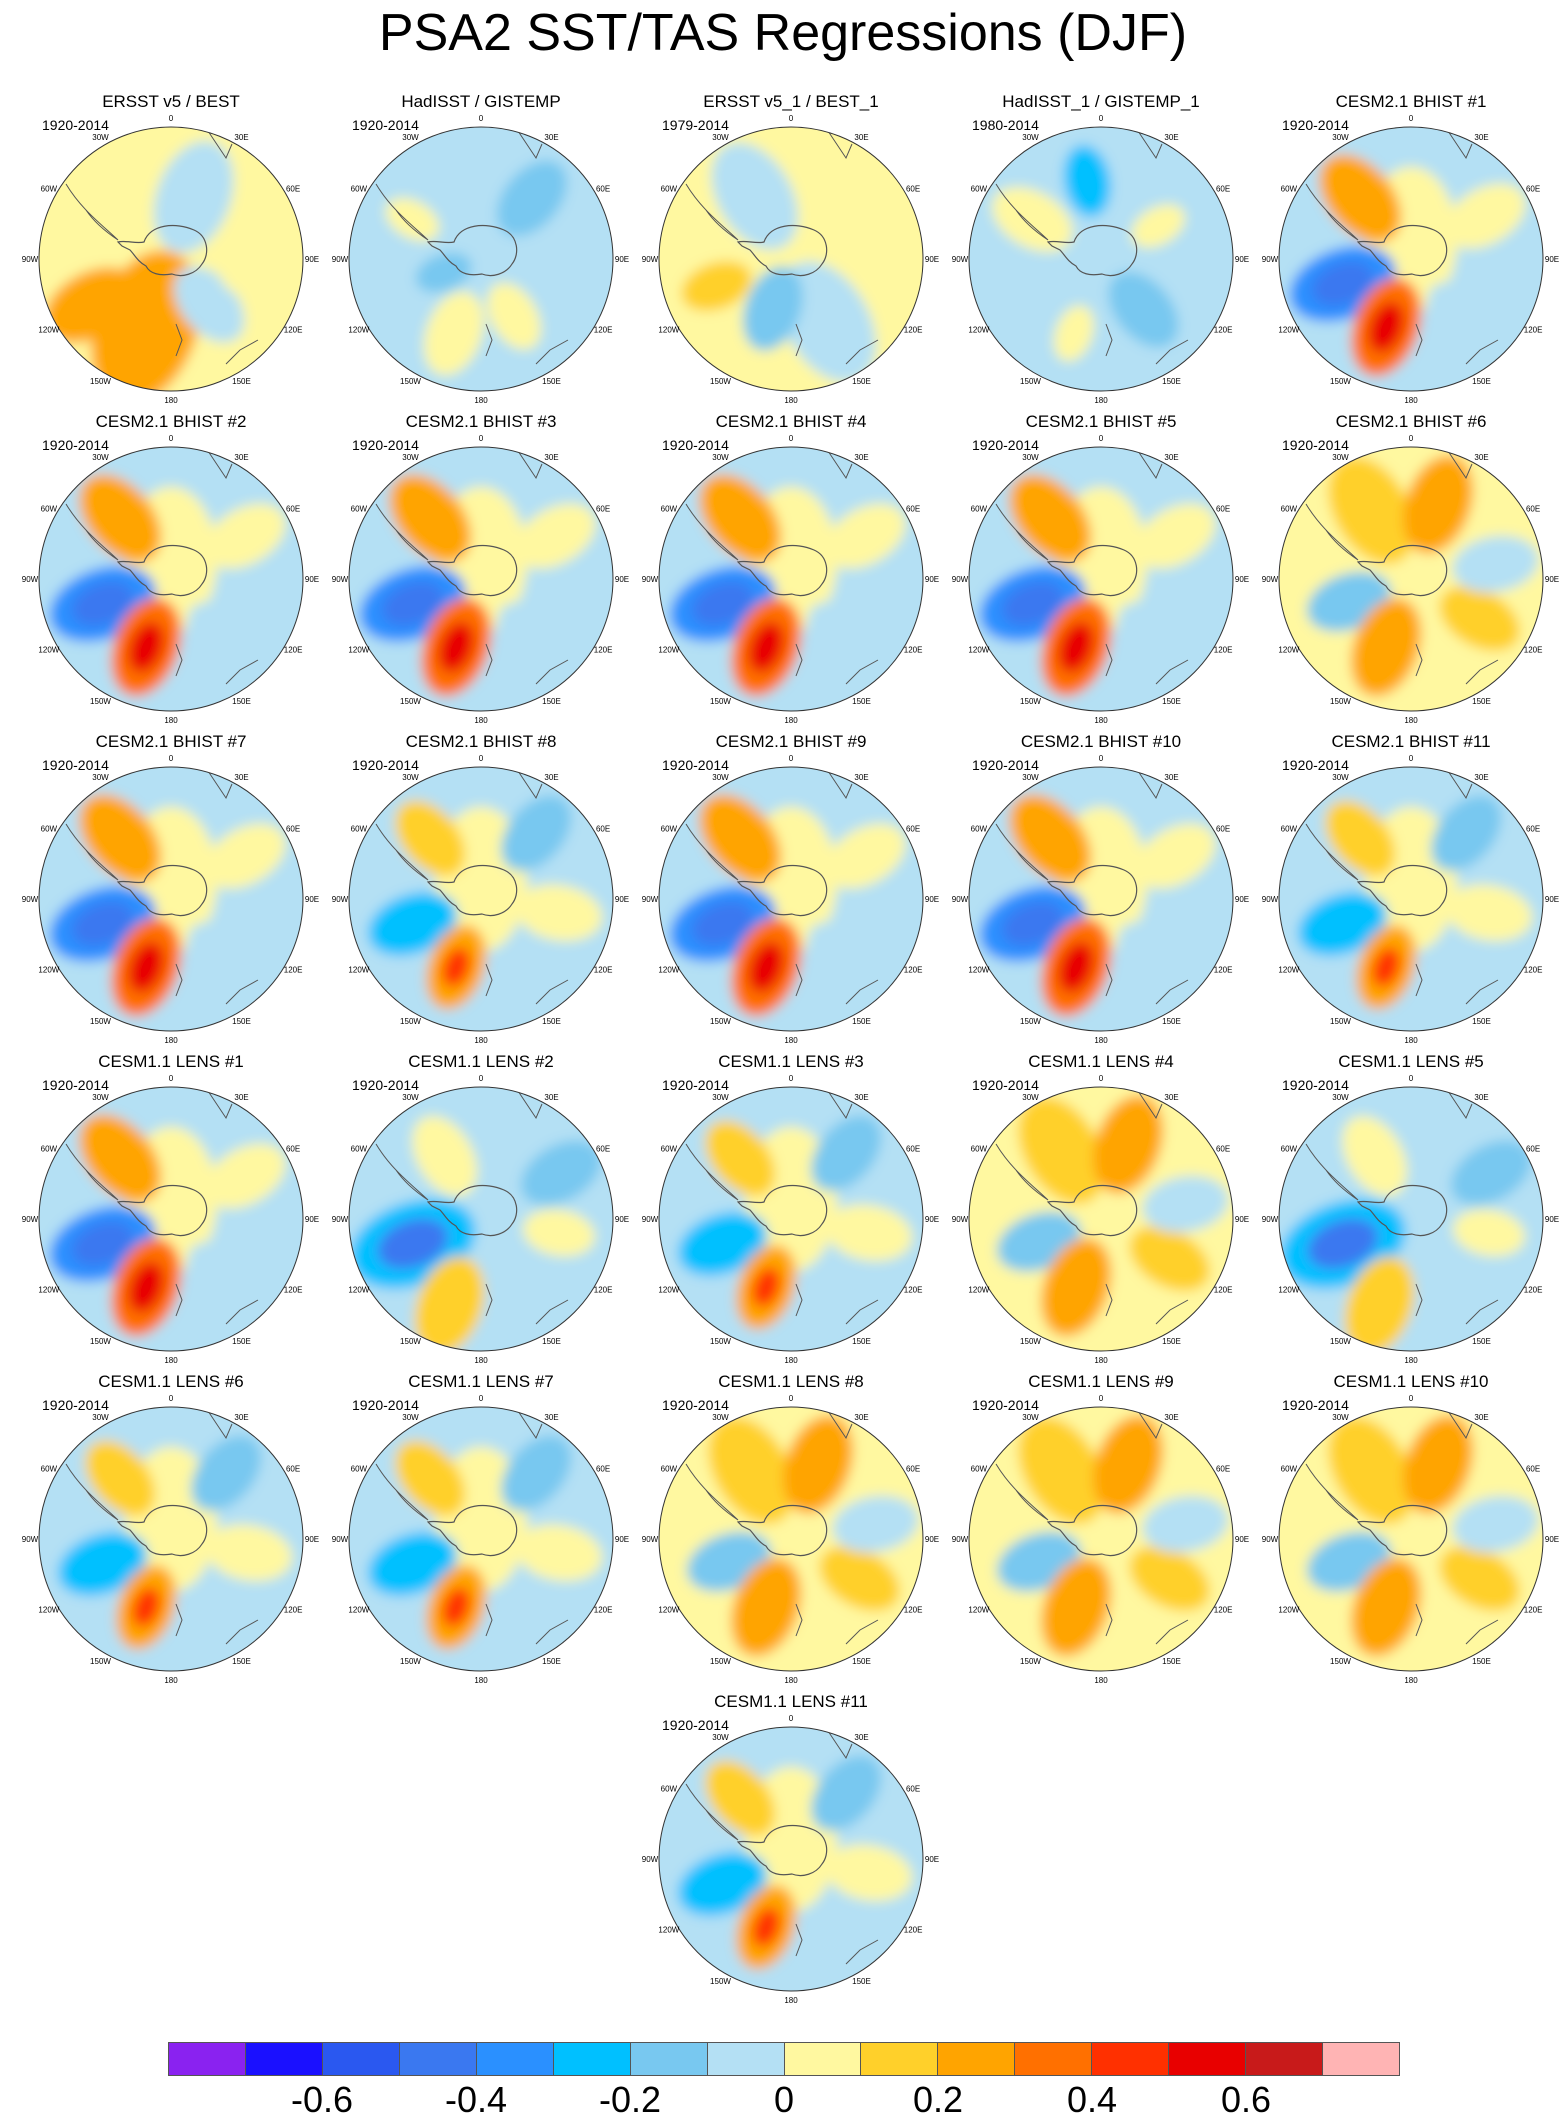 The width and height of the screenshot is (1566, 2126). I want to click on longitude-label: 180, so click(481, 400).